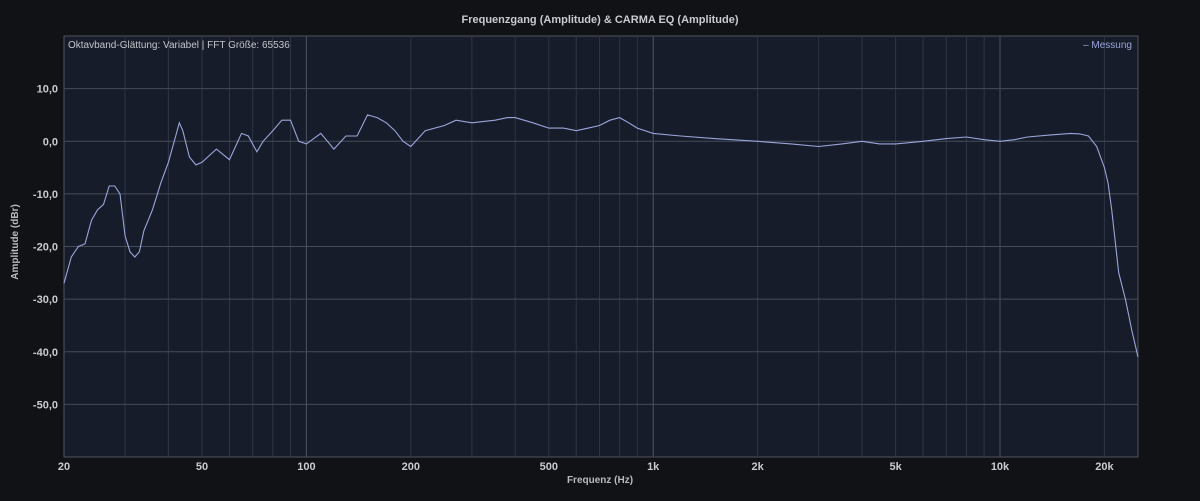  I want to click on x-tick-label: 50, so click(202, 467).